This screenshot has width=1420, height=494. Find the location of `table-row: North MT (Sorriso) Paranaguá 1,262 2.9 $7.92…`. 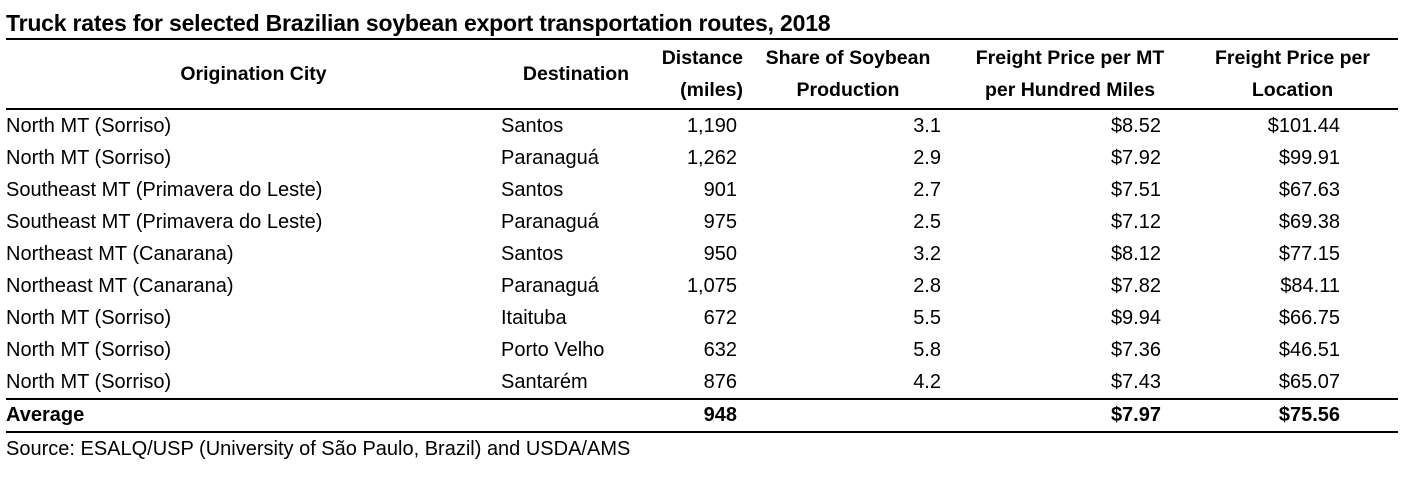

table-row: North MT (Sorriso) Paranaguá 1,262 2.9 $7.92… is located at coordinates (702, 158).